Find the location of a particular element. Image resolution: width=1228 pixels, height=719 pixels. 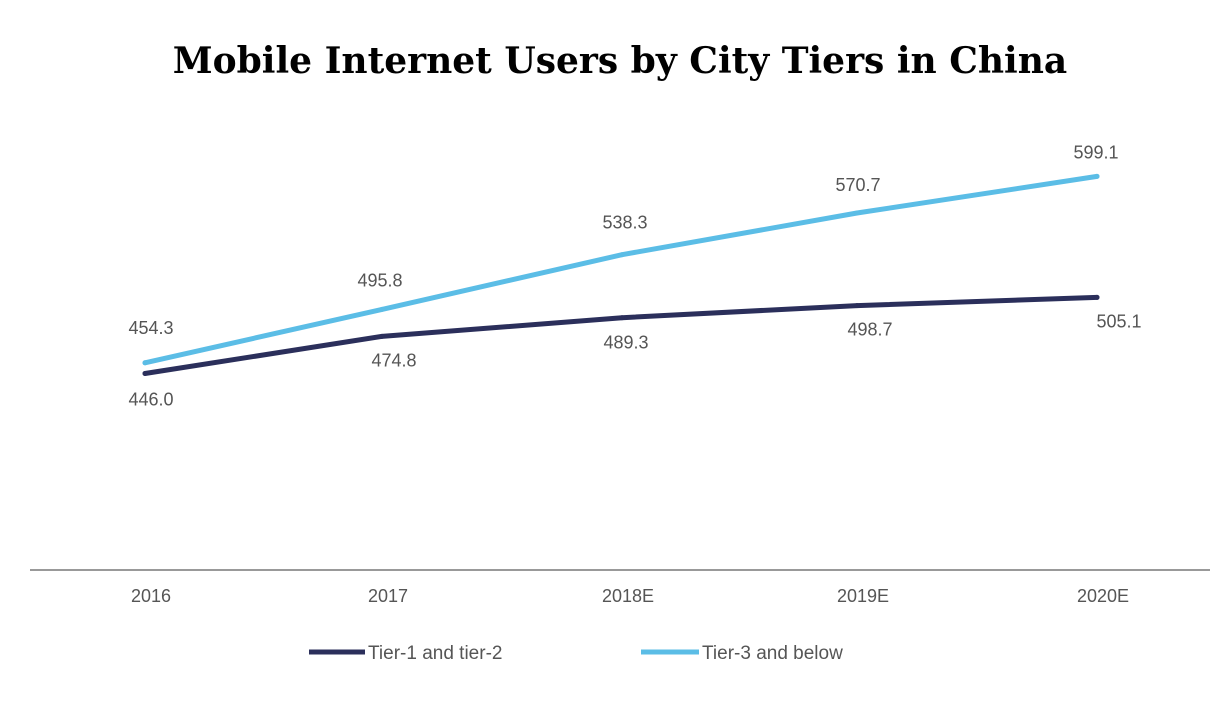

data-point-tier-3-and-below-2020e is located at coordinates (1097, 176).